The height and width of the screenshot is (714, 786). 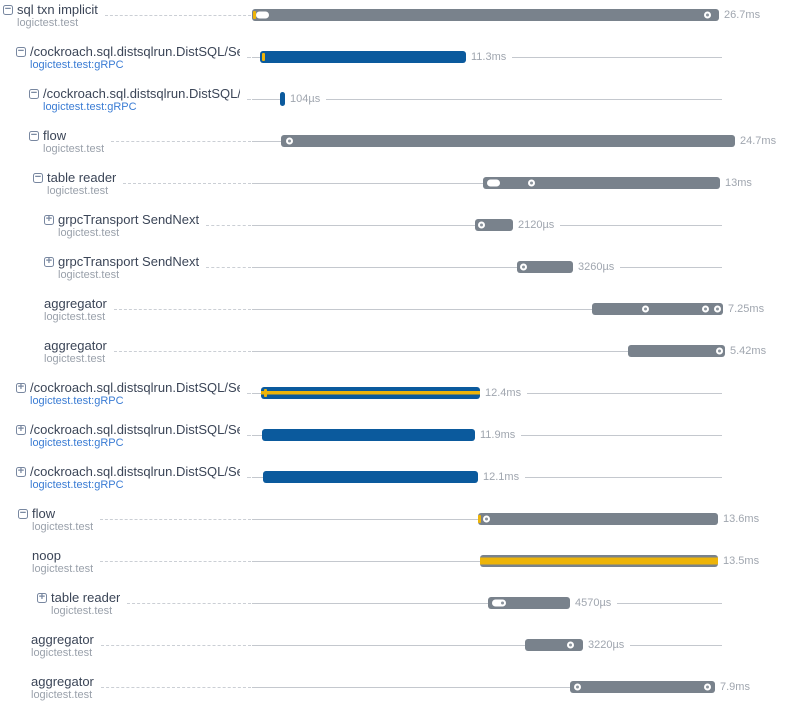 What do you see at coordinates (46, 555) in the screenshot?
I see `span-name: noop` at bounding box center [46, 555].